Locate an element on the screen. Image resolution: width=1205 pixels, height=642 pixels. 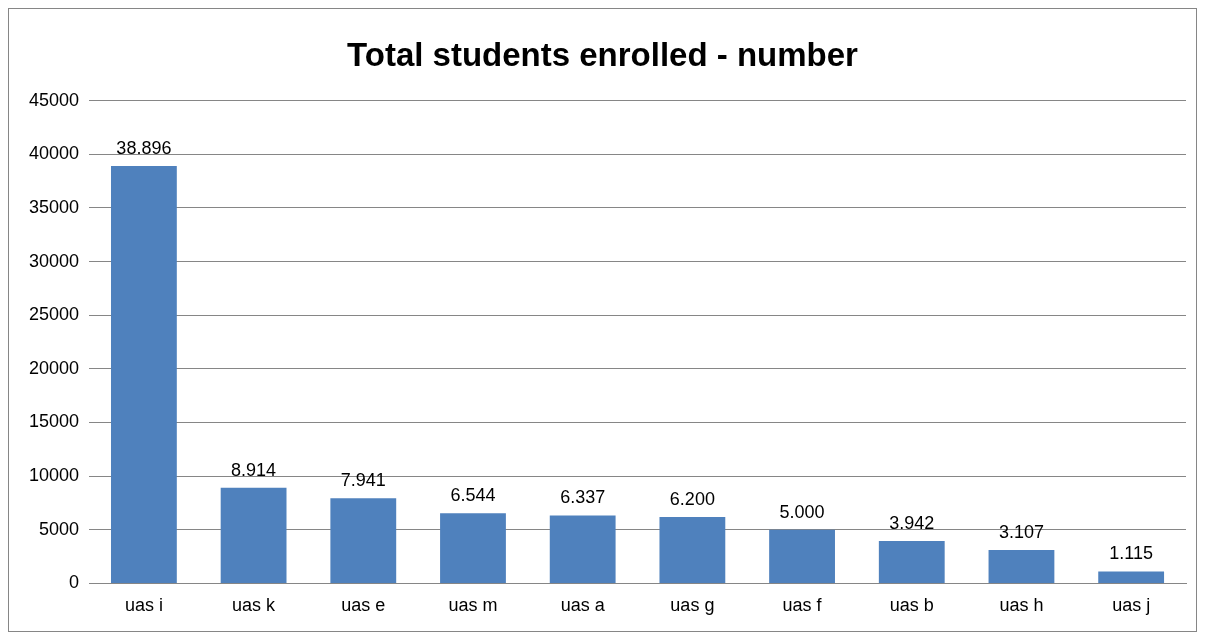
y-tick-label: 15000 is located at coordinates (54, 421).